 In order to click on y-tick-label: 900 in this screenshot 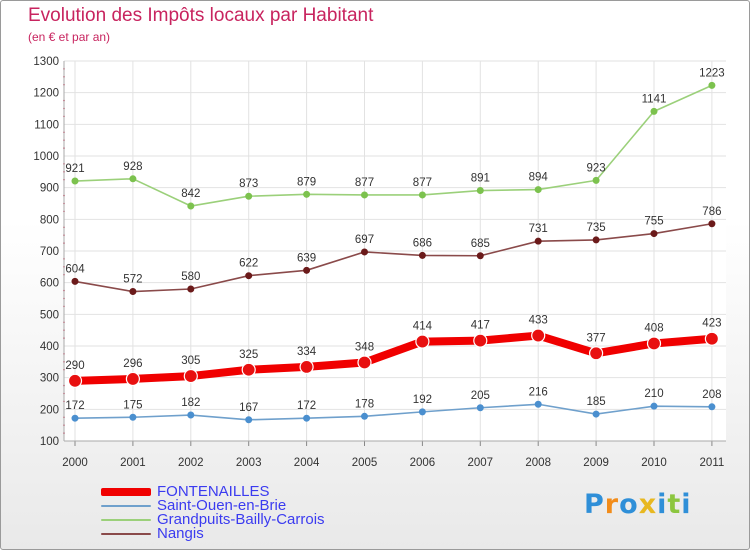, I will do `click(49, 189)`.